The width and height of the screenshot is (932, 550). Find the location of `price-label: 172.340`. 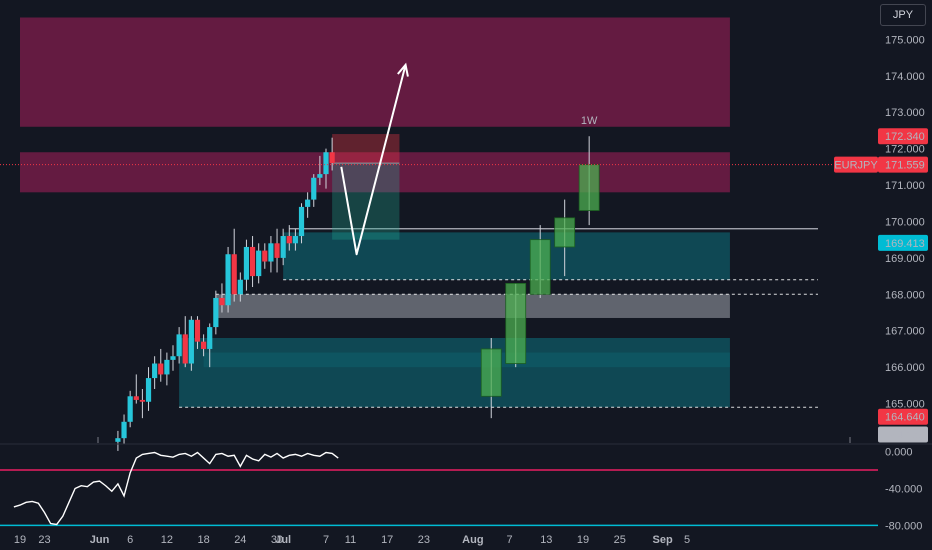

price-label: 172.340 is located at coordinates (905, 137).